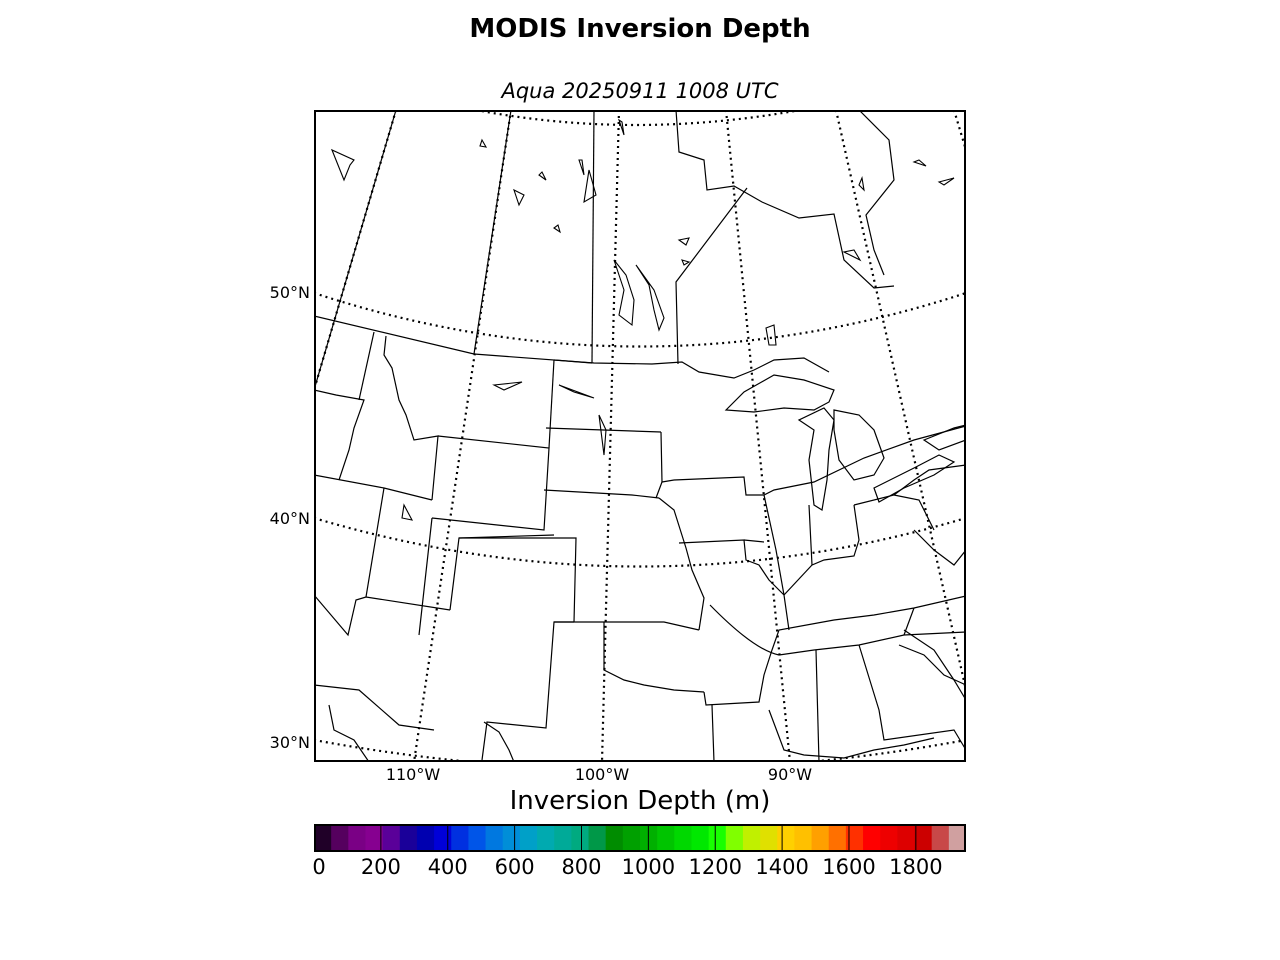 The width and height of the screenshot is (1280, 960). I want to click on colorbar-tick-label: 1600, so click(849, 867).